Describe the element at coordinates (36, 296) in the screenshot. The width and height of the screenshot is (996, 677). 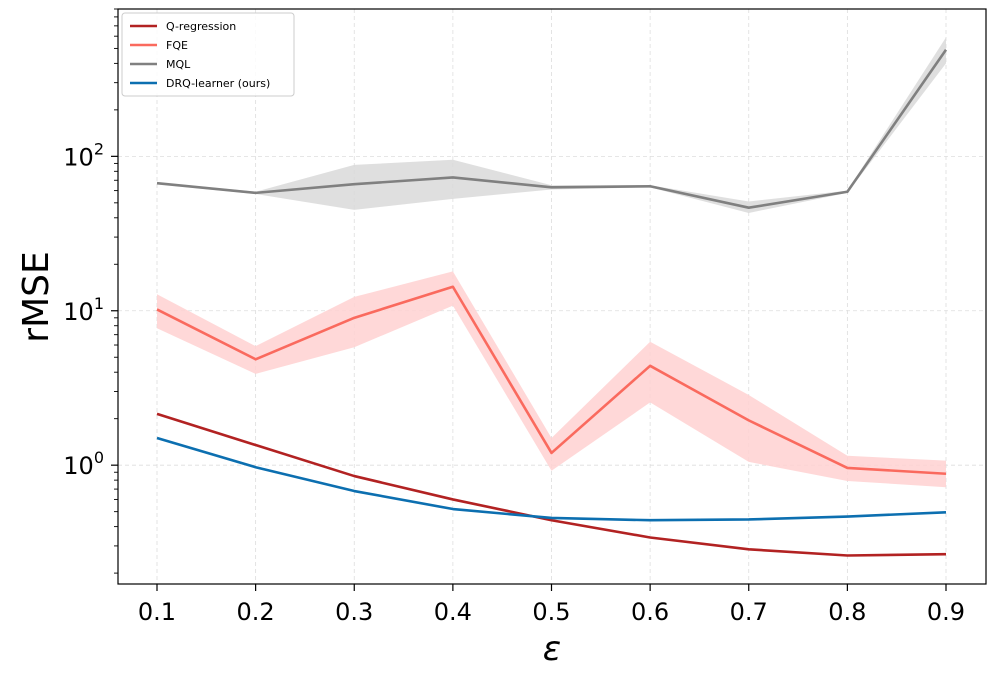
I see `y-axis-label: rMSE` at that location.